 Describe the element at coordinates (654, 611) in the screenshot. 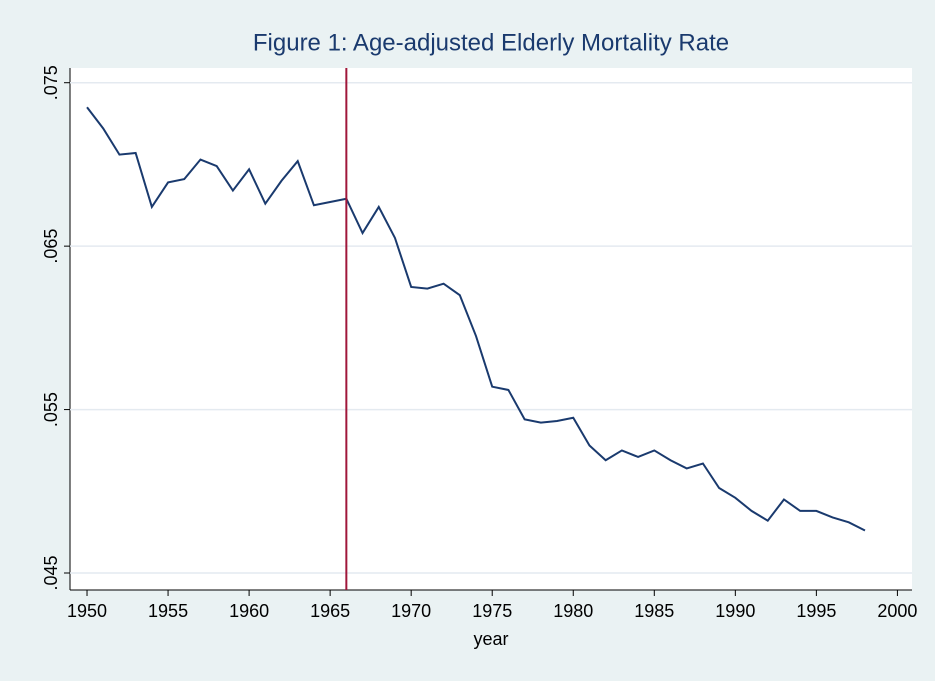

I see `x-tick-label: 1985` at that location.